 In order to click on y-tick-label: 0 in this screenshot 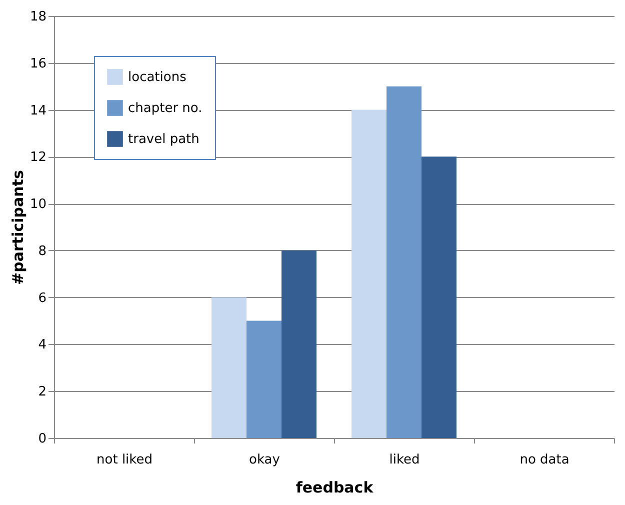, I will do `click(42, 439)`.